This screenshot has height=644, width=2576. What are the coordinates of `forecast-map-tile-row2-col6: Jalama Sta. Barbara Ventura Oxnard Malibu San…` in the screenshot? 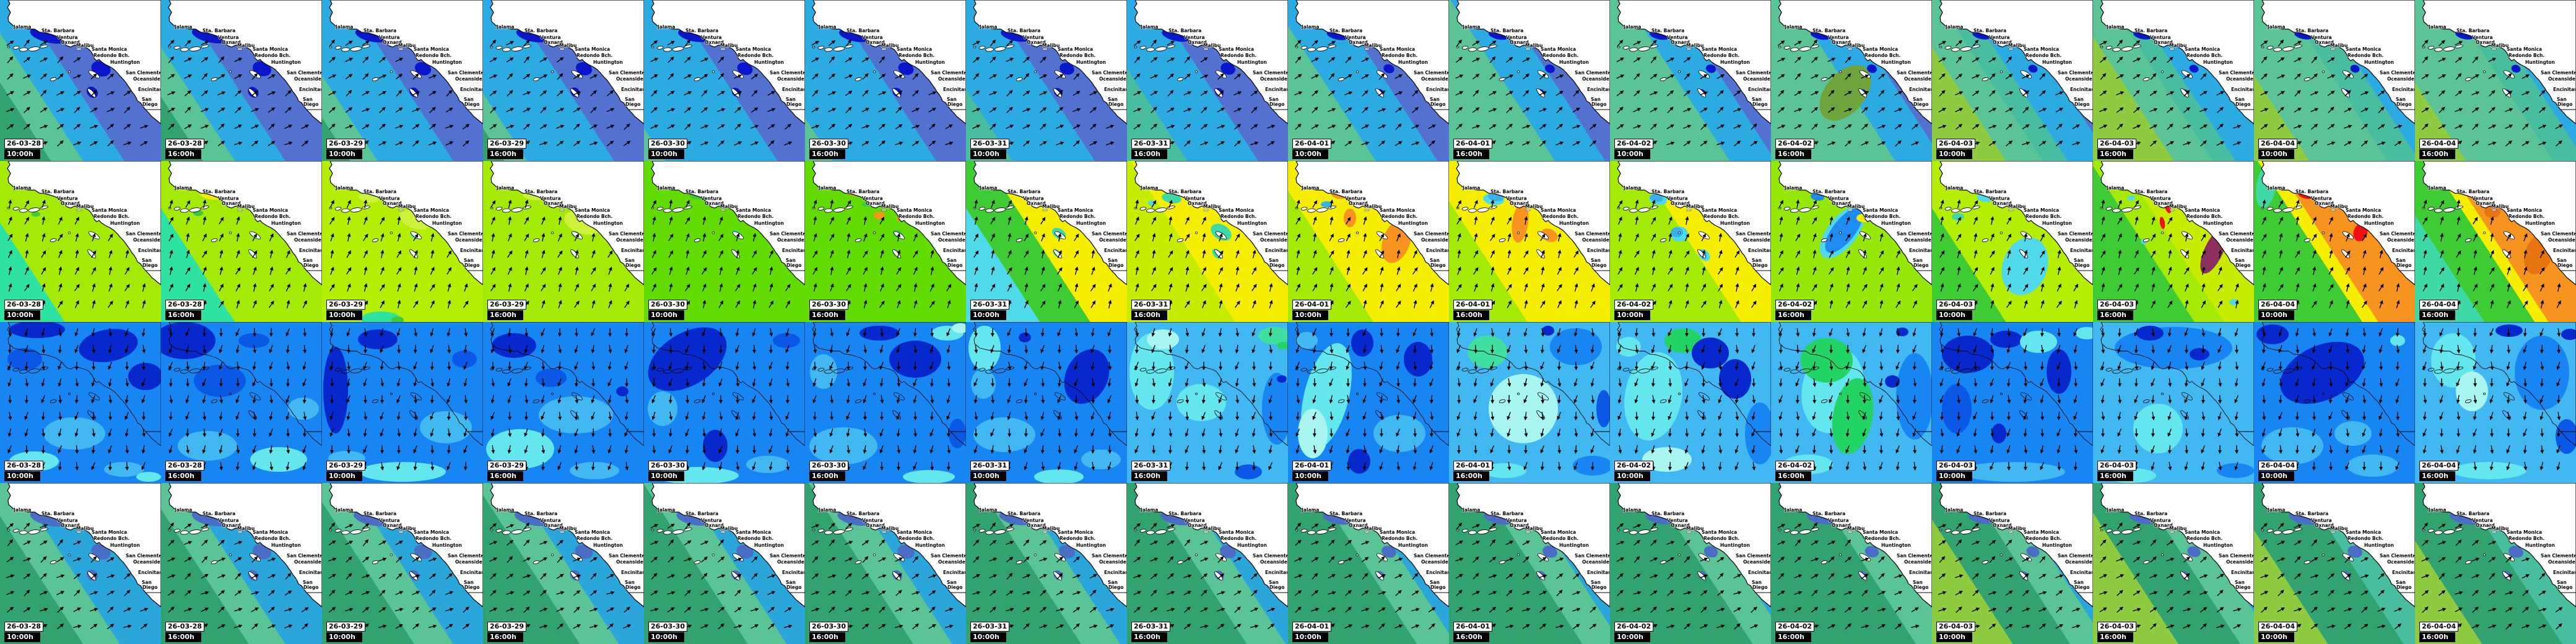 It's located at (885, 241).